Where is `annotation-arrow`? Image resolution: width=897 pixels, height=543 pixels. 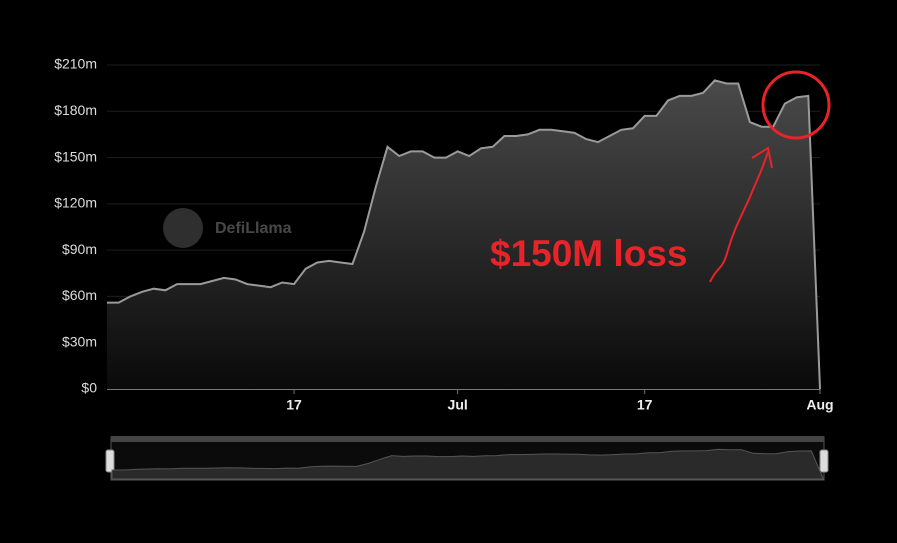
annotation-arrow is located at coordinates (739, 217).